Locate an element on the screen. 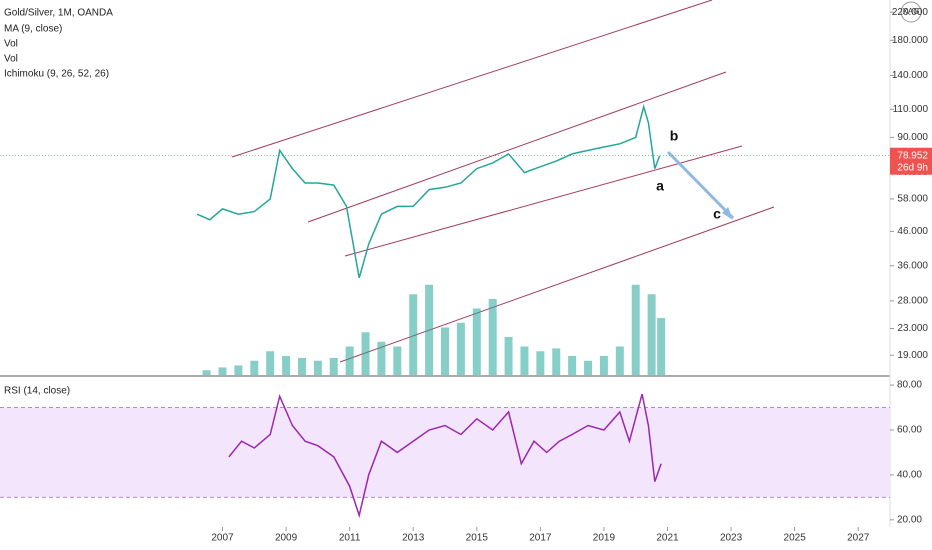 Image resolution: width=932 pixels, height=550 pixels. symbol-badge is located at coordinates (911, 12).